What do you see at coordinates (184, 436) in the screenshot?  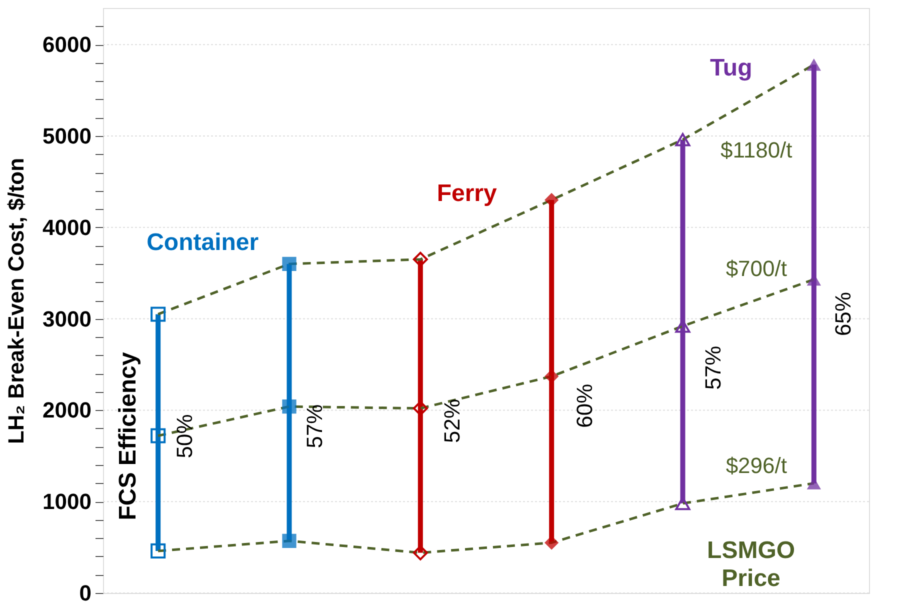 I see `annotation: 50%` at bounding box center [184, 436].